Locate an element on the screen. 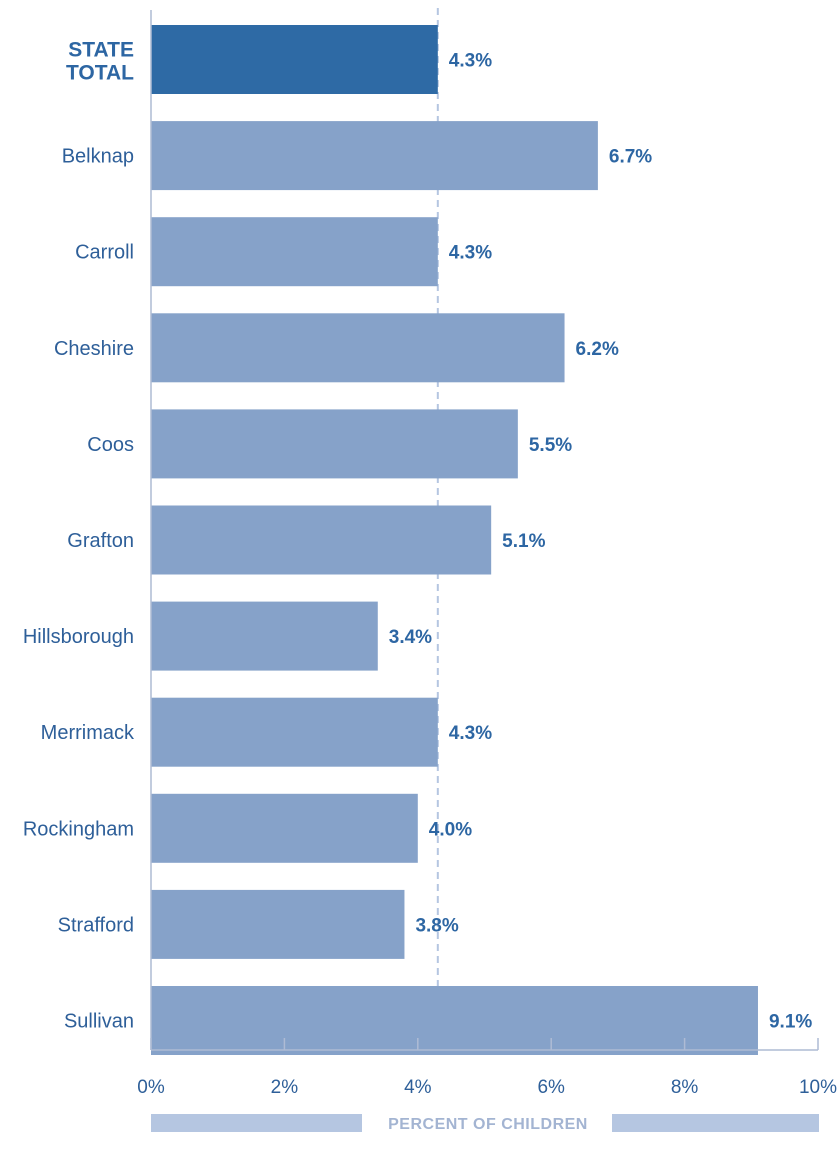  x-axis-title: PERCENT OF CHILDREN is located at coordinates (485, 1123).